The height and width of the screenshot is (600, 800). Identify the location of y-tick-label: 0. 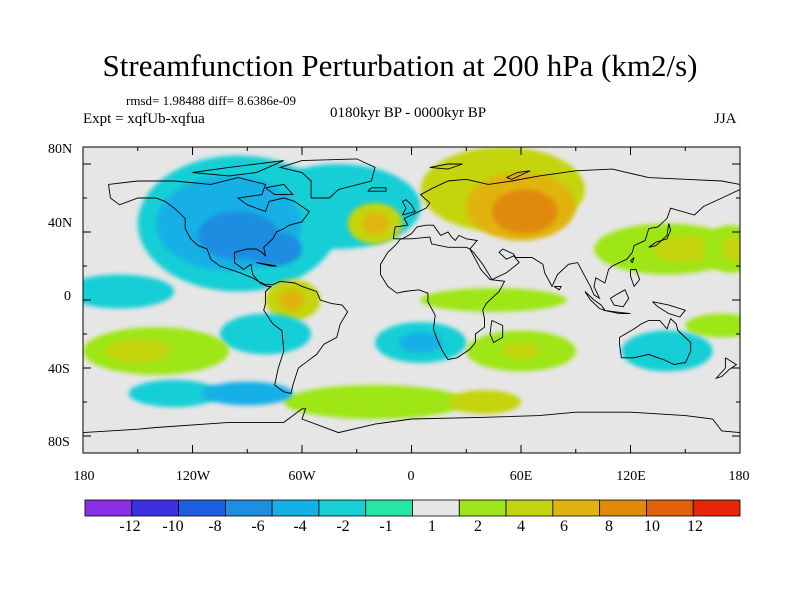
(67, 296).